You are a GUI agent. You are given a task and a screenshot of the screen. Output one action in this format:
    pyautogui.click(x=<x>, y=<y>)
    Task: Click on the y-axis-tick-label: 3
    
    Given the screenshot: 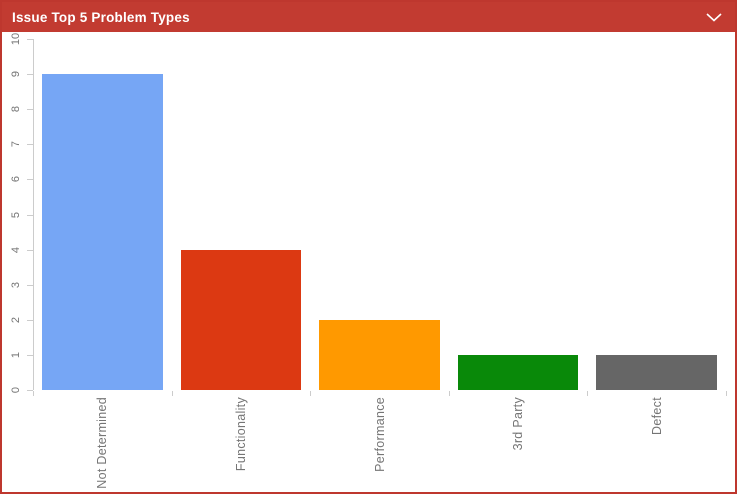 What is the action you would take?
    pyautogui.click(x=16, y=284)
    